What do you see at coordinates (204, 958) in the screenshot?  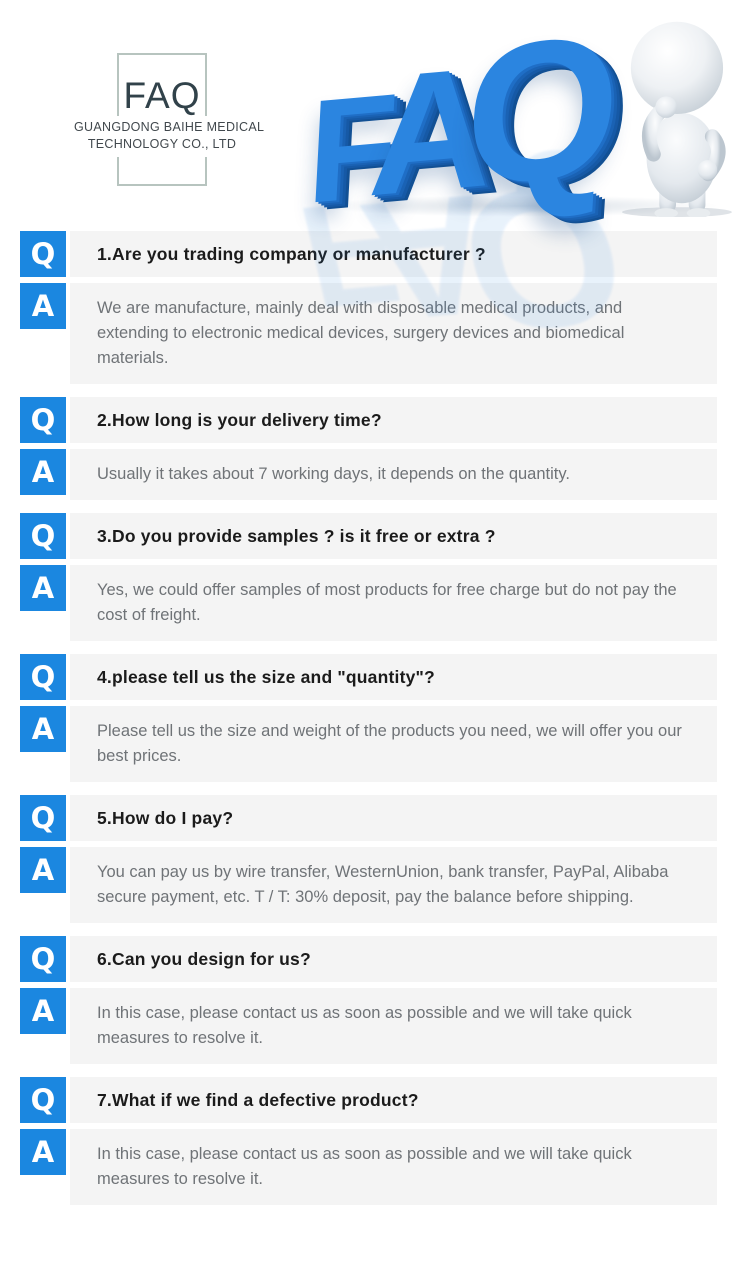 I see `question-text: 6.Can you design for us?` at bounding box center [204, 958].